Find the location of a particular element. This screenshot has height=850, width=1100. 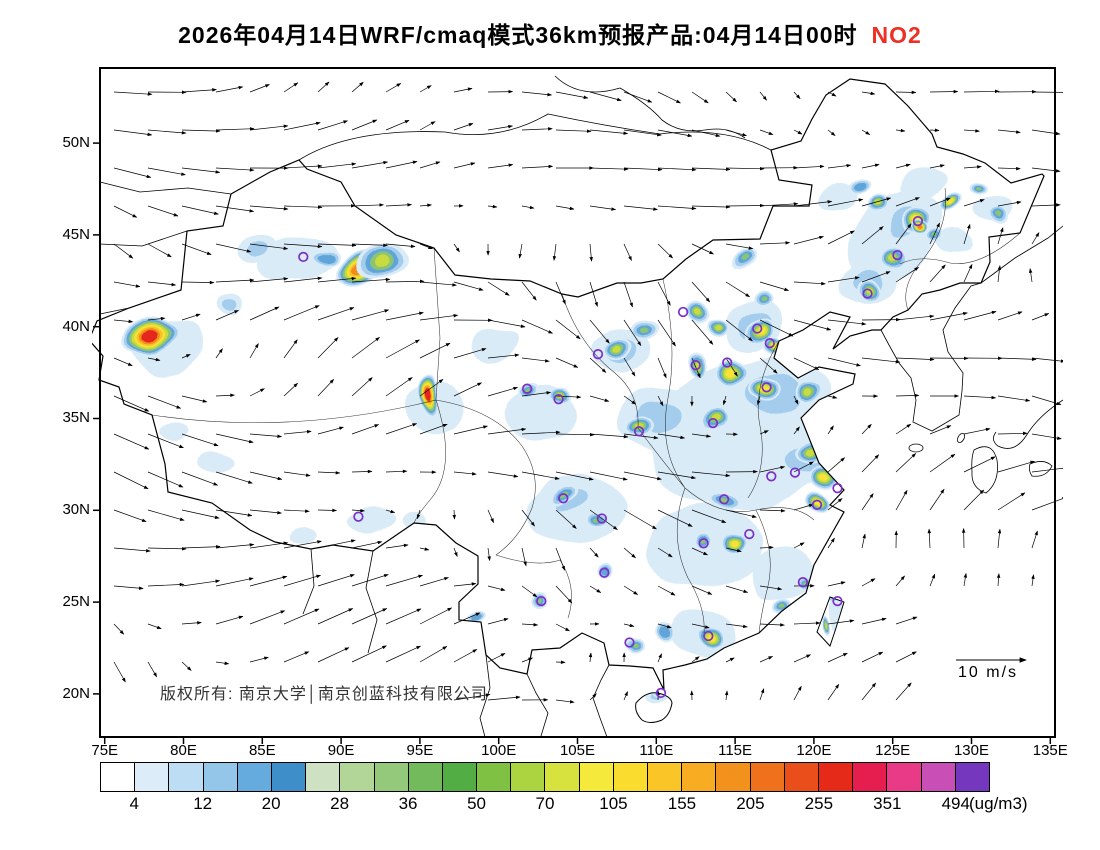

lon-tick-label: 75E is located at coordinates (105, 750).